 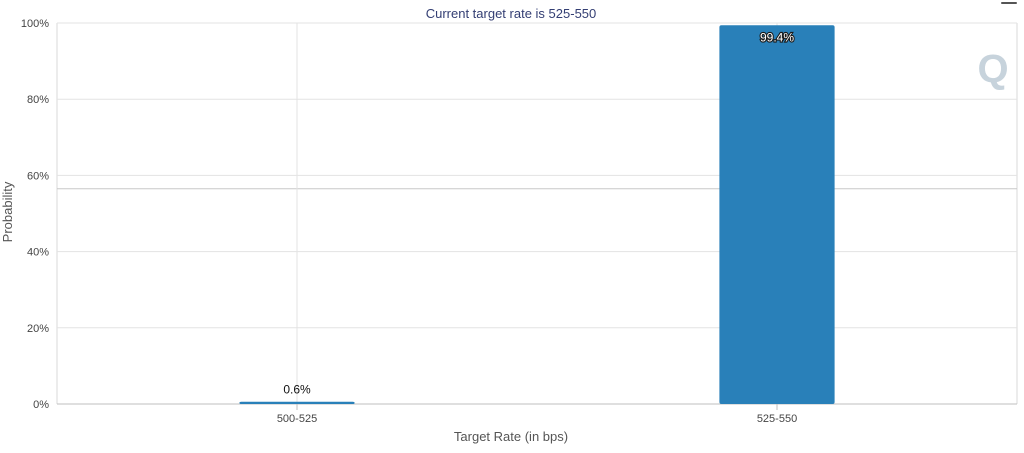 What do you see at coordinates (7, 211) in the screenshot?
I see `y-axis-label: Probability` at bounding box center [7, 211].